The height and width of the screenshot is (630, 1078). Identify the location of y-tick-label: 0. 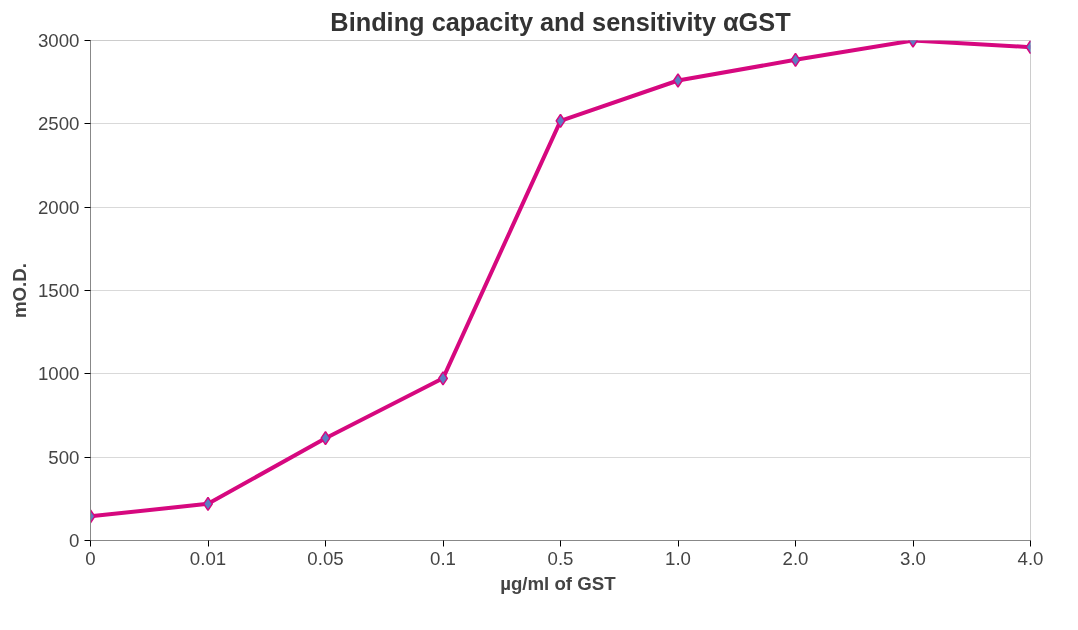
(74, 540).